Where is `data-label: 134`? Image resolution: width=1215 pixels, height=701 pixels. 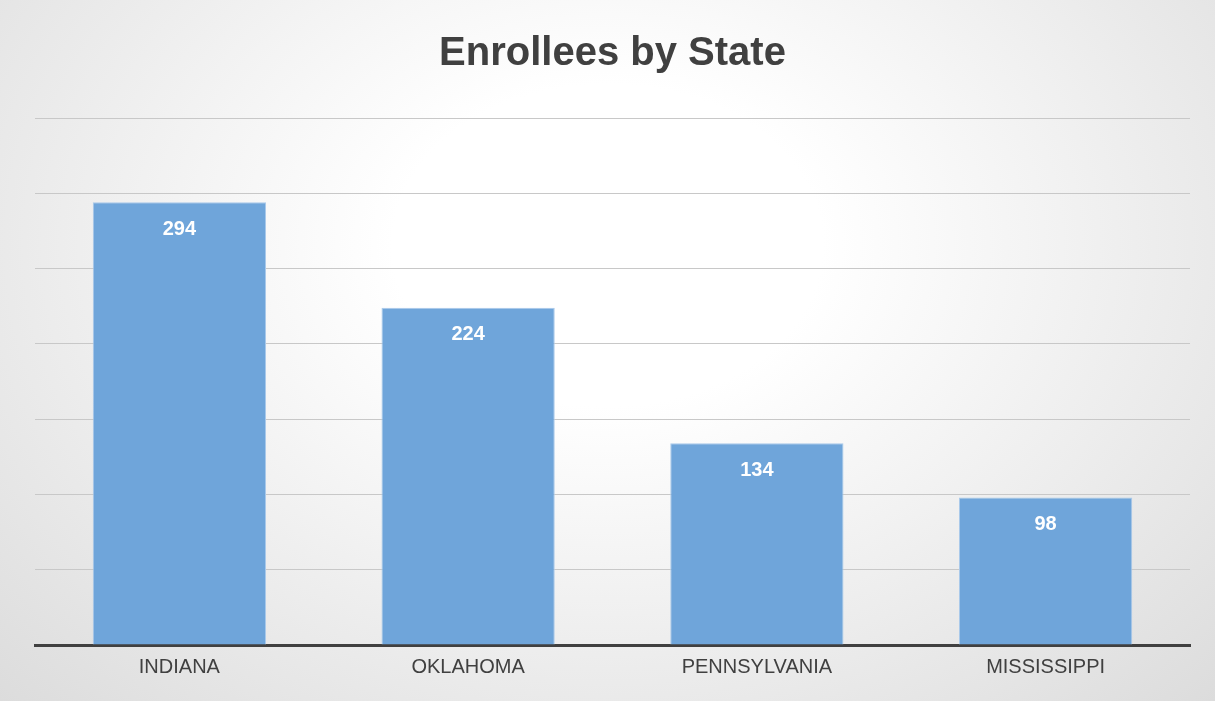 data-label: 134 is located at coordinates (757, 468).